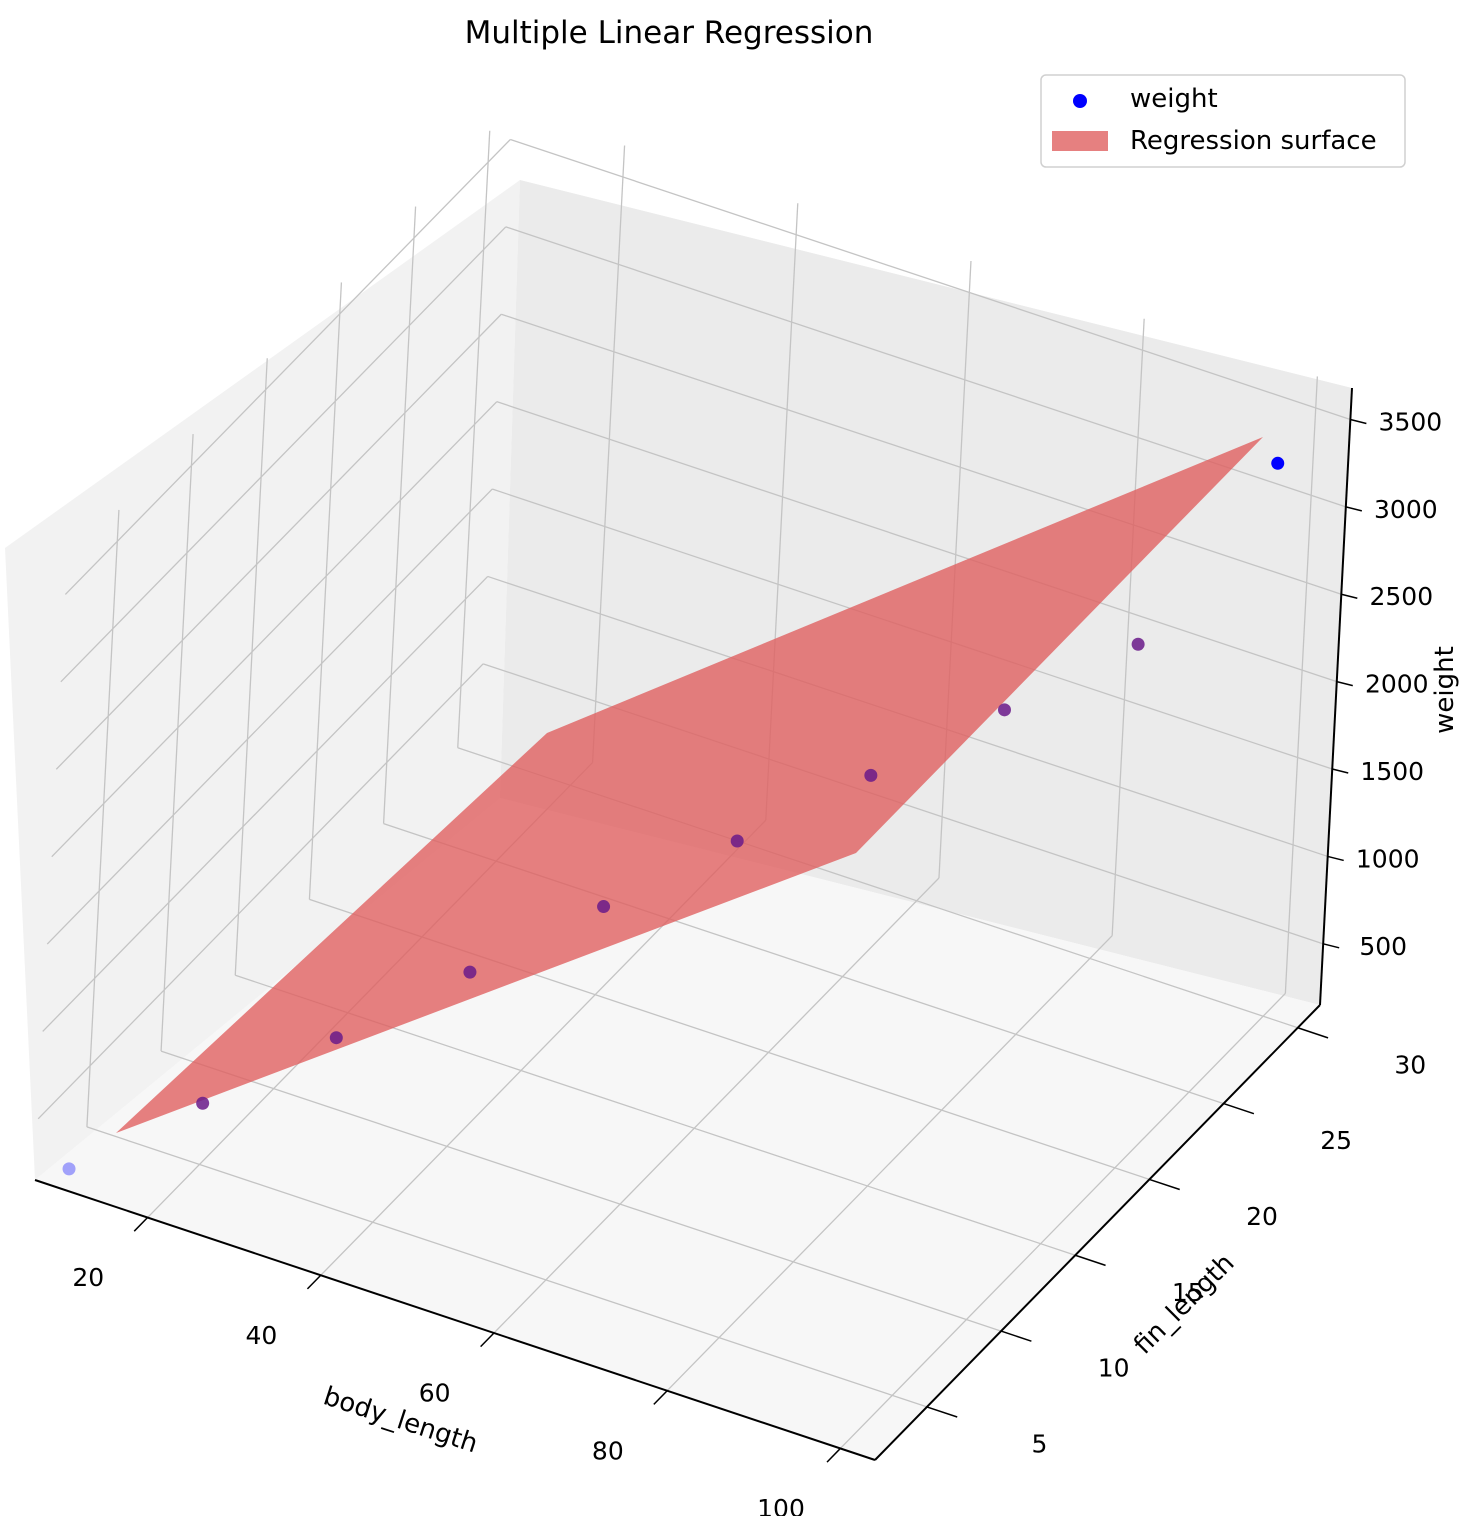 The height and width of the screenshot is (1516, 1478). Describe the element at coordinates (1174, 99) in the screenshot. I see `legend-label-weight: weight` at that location.